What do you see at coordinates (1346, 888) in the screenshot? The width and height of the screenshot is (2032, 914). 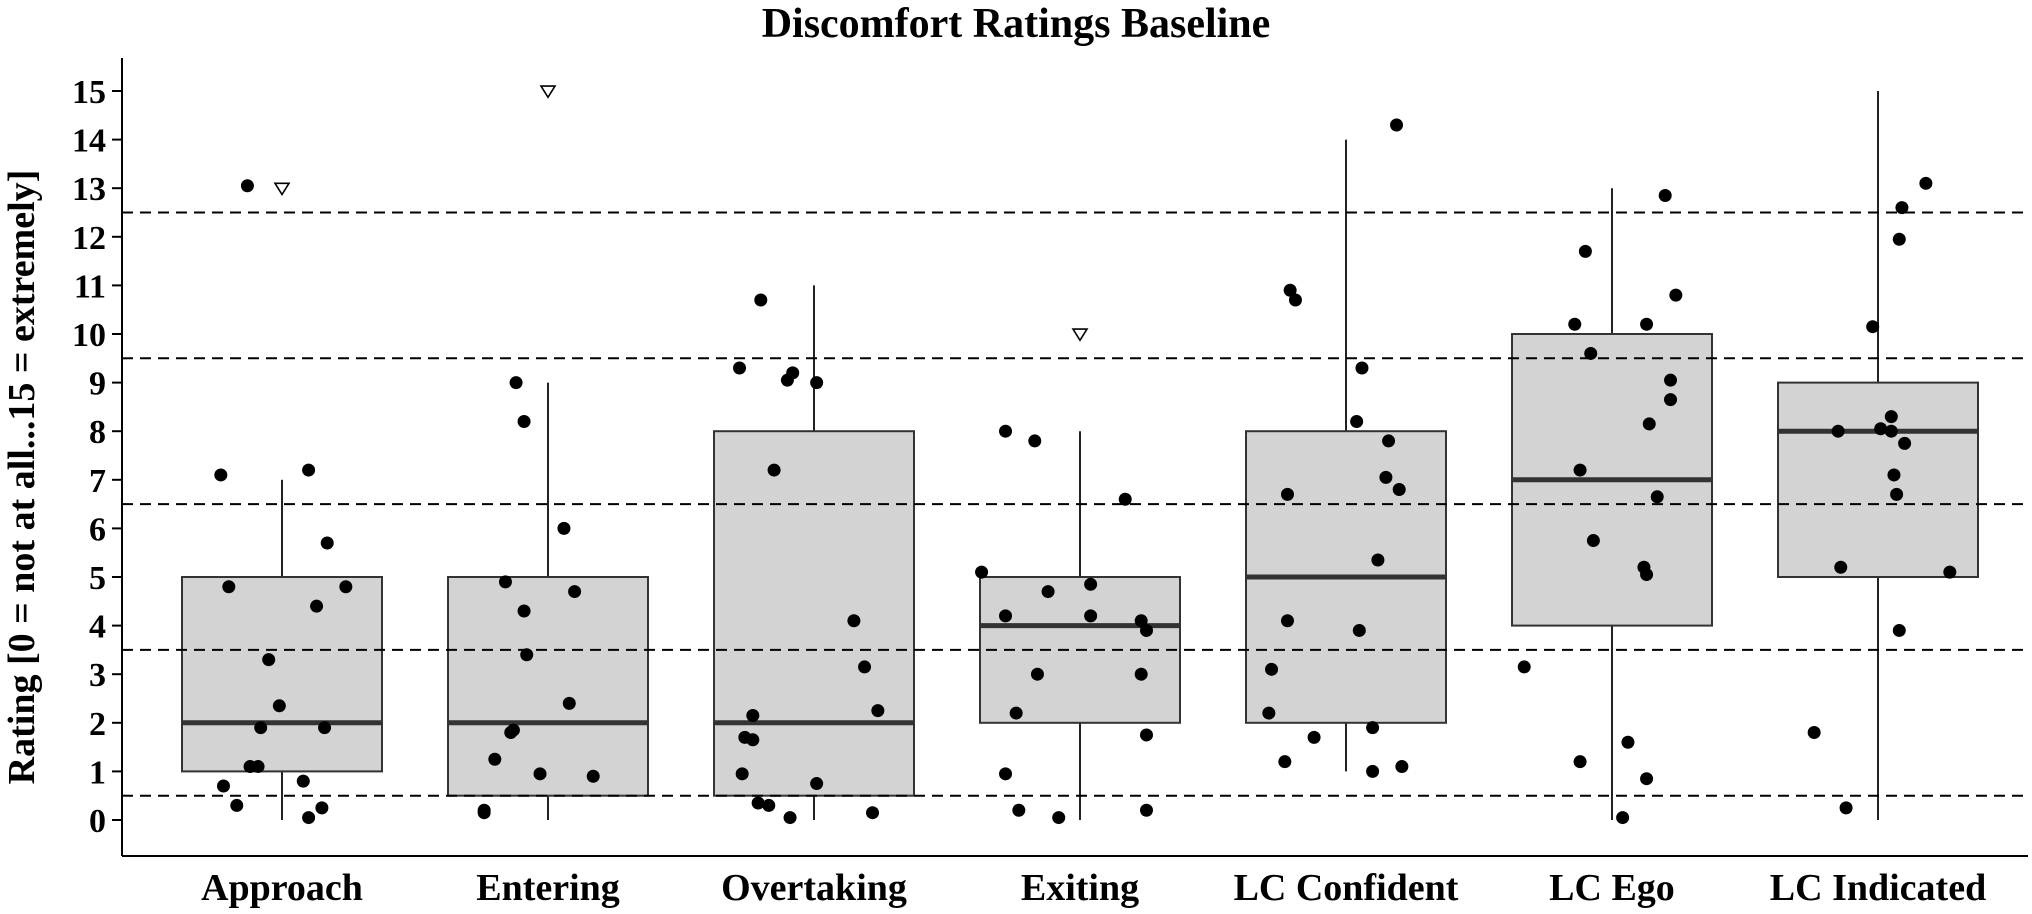 I see `x-tick-label: LC Confident` at bounding box center [1346, 888].